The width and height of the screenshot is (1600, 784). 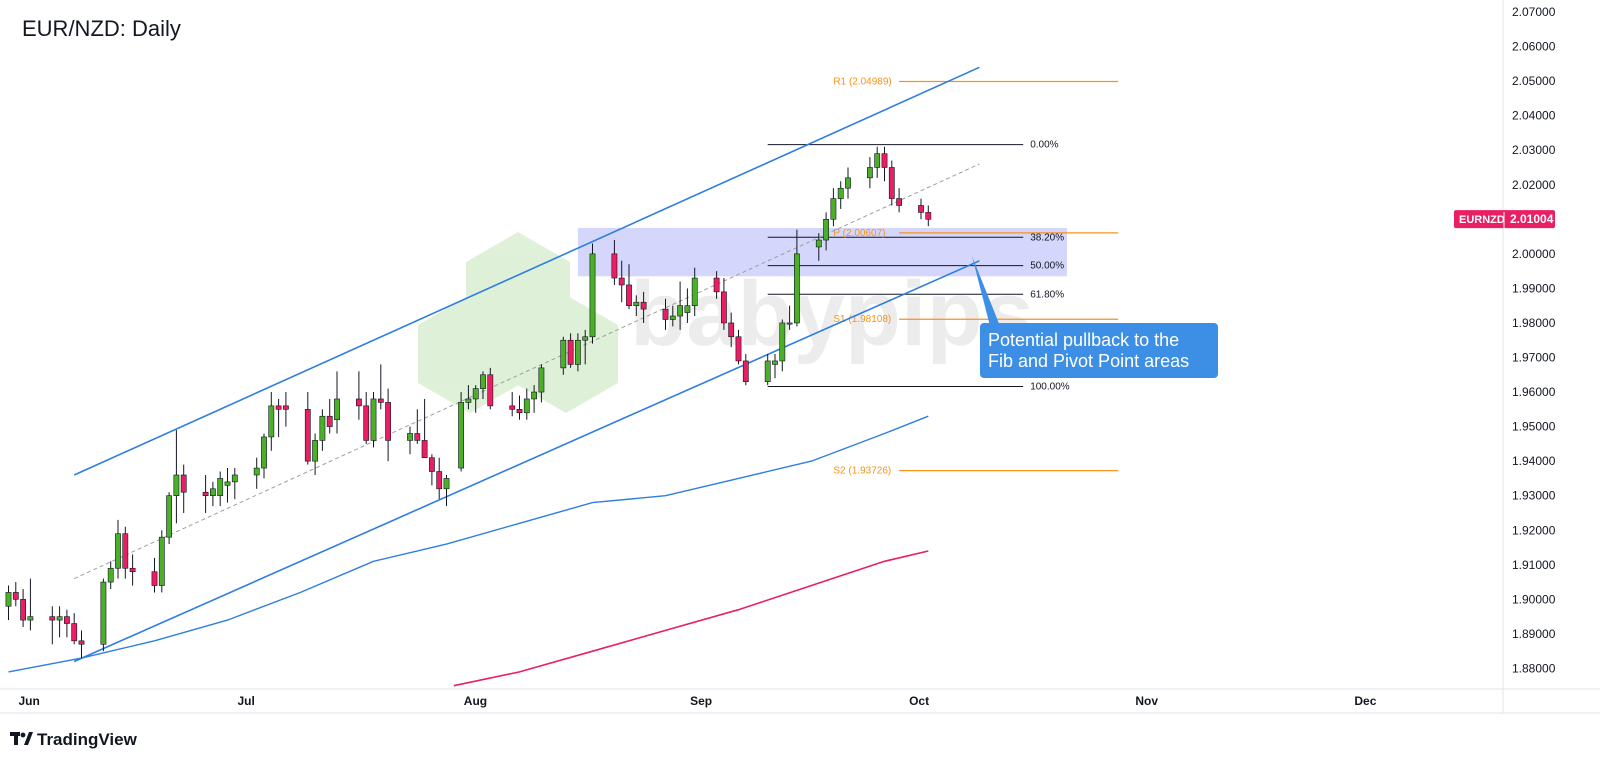 What do you see at coordinates (1044, 145) in the screenshot?
I see `fib-level-label: 0.00%` at bounding box center [1044, 145].